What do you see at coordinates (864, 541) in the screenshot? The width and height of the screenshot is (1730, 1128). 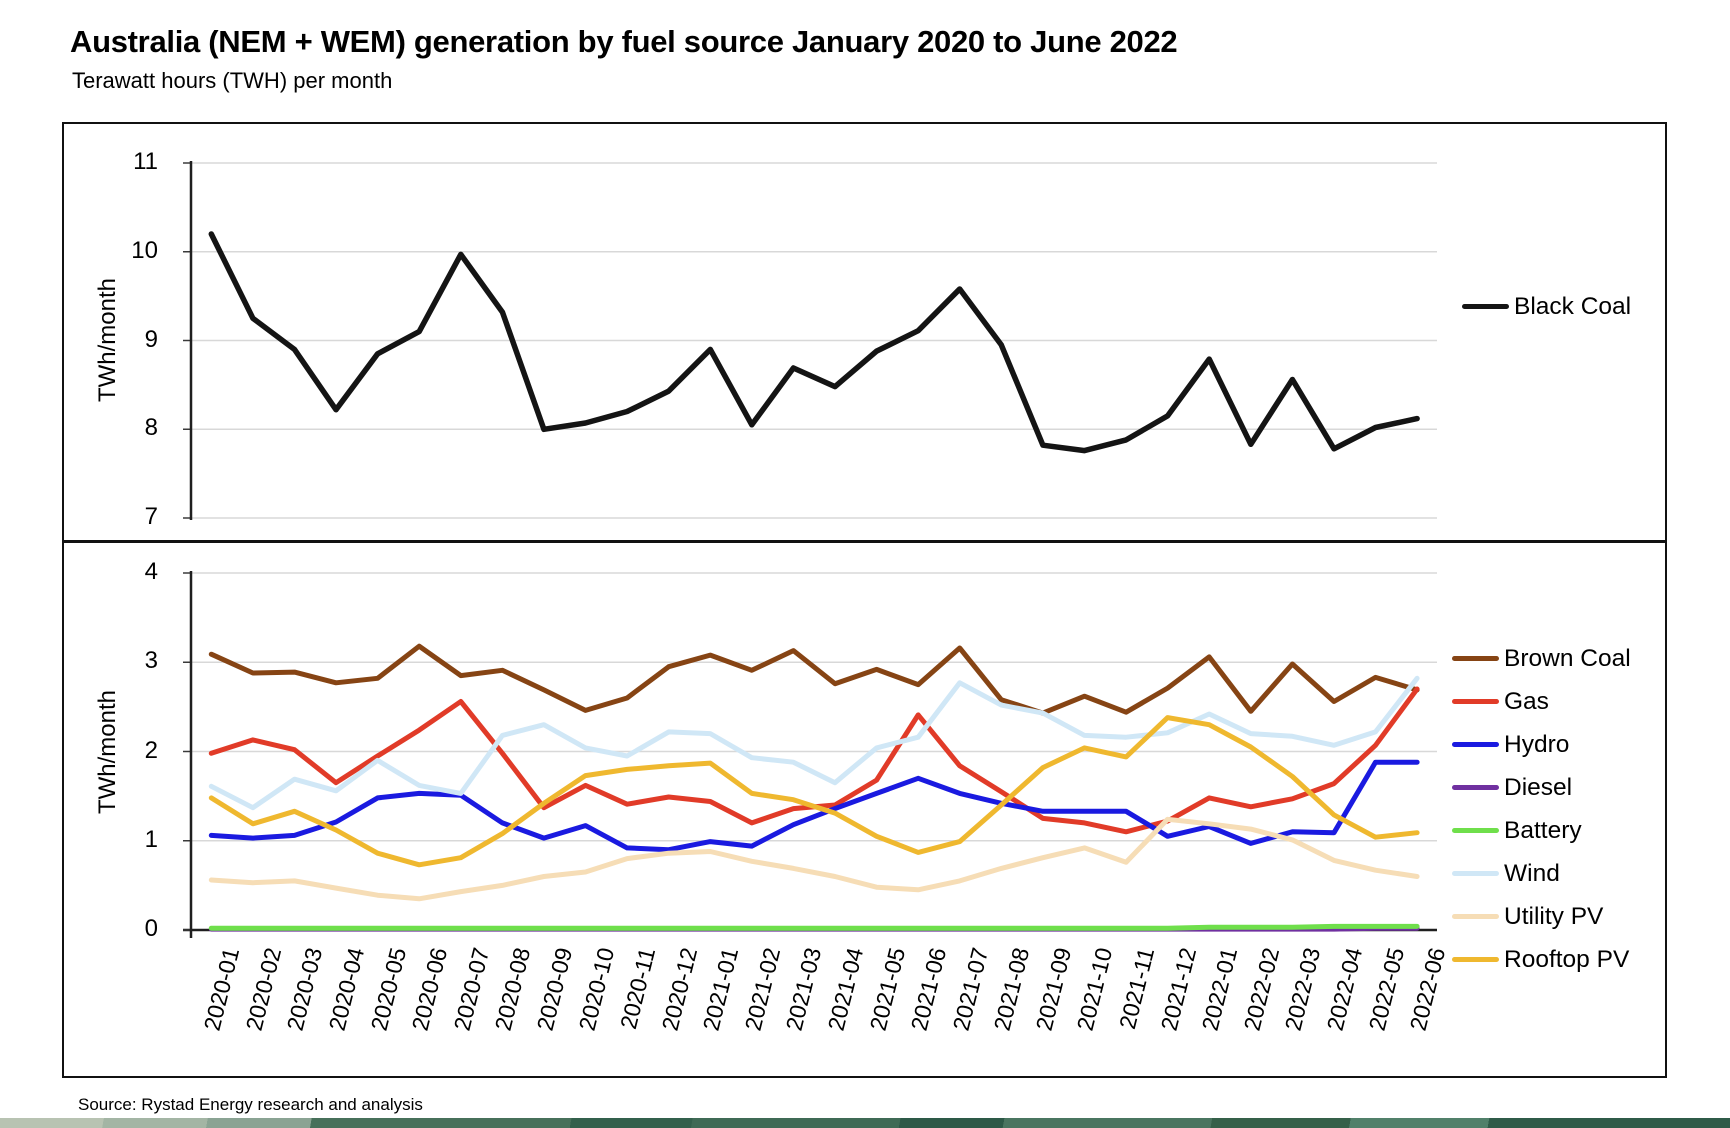 I see `panel-divider-line` at bounding box center [864, 541].